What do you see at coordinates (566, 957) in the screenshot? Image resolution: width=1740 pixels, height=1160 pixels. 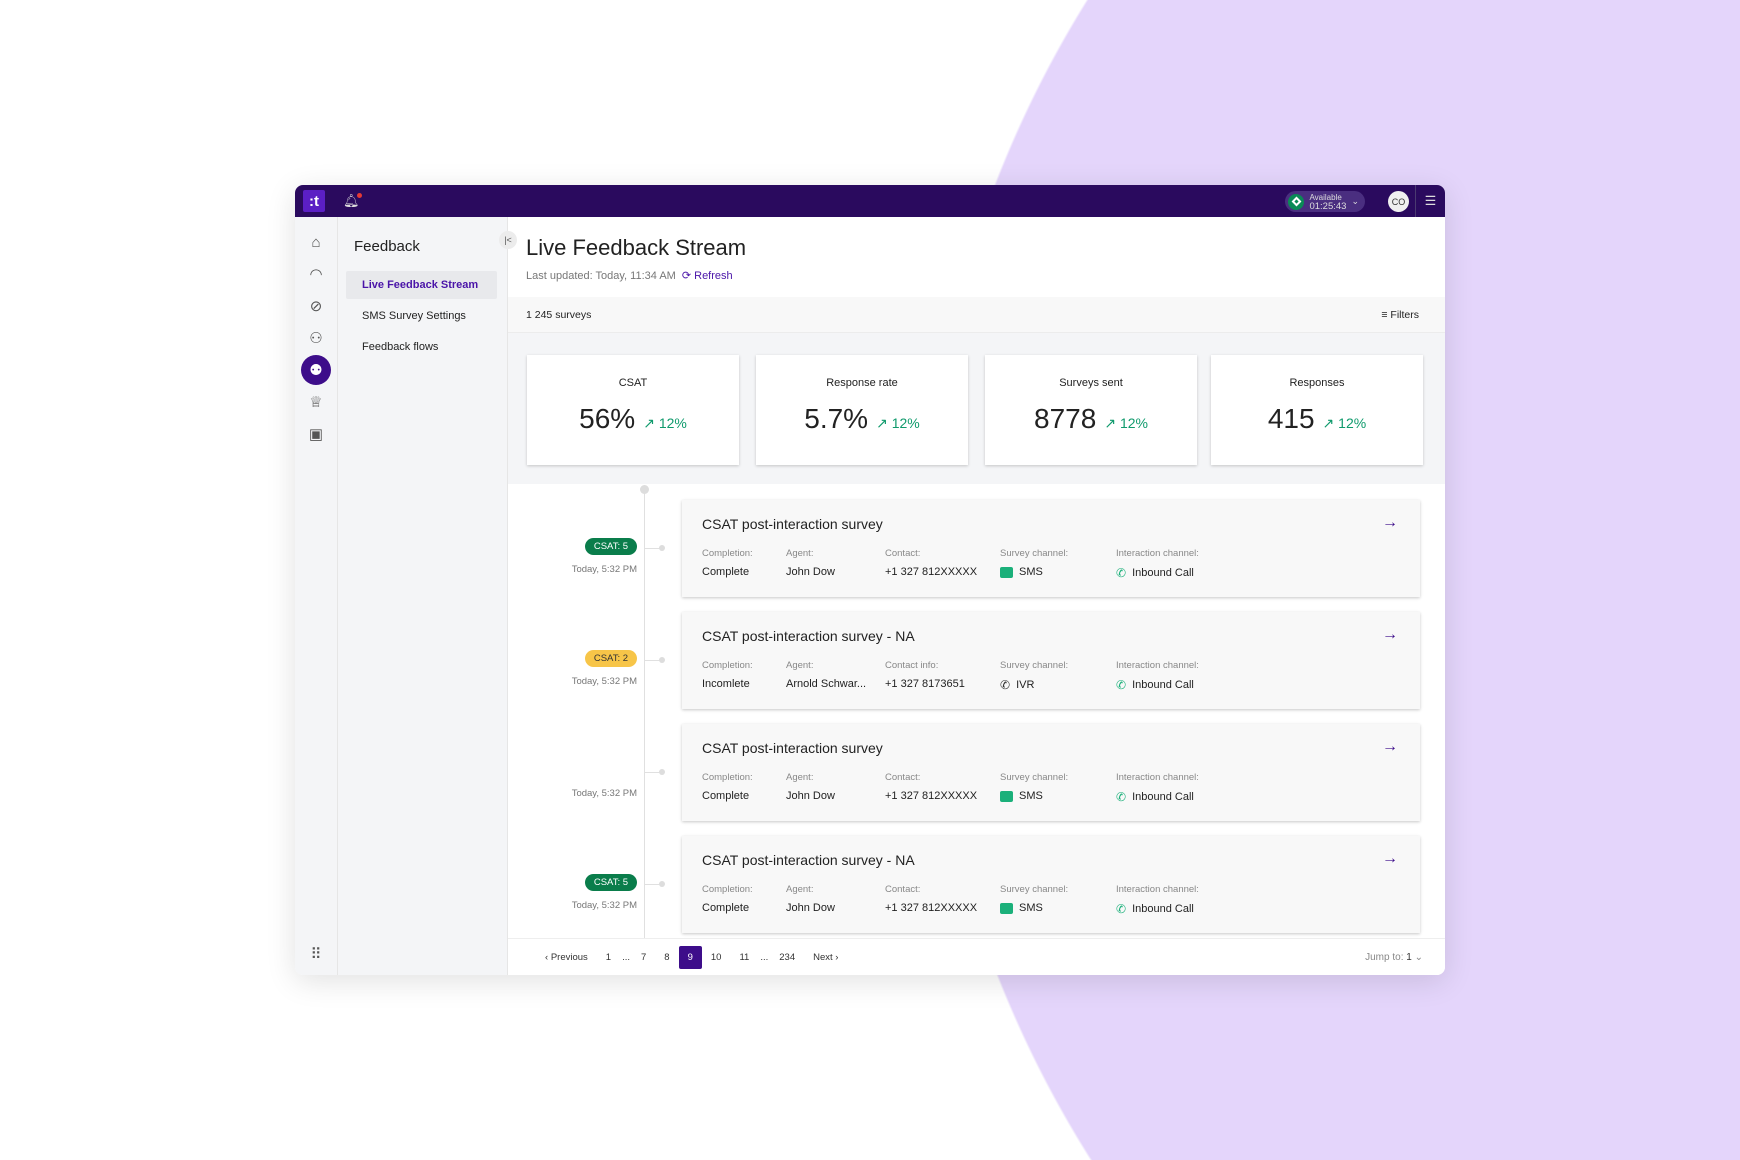 I see `previous-page-button: ‹ Previous` at bounding box center [566, 957].